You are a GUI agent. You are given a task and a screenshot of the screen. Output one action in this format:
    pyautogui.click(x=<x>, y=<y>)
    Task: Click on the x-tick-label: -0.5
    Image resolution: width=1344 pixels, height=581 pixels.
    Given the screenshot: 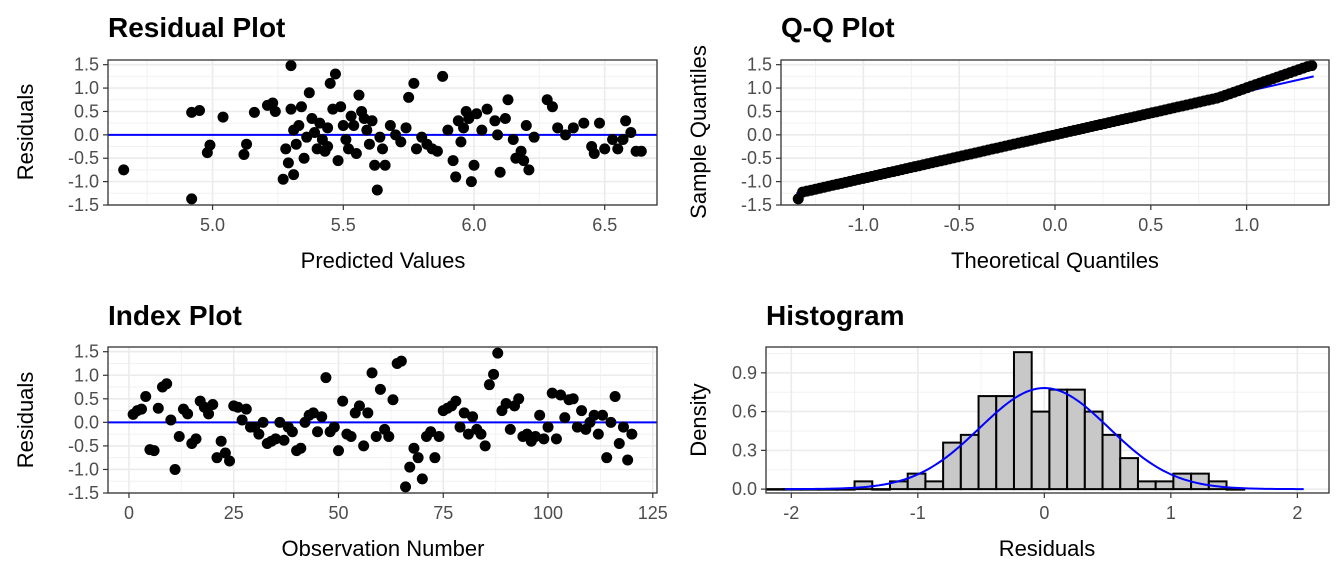 What is the action you would take?
    pyautogui.click(x=959, y=225)
    